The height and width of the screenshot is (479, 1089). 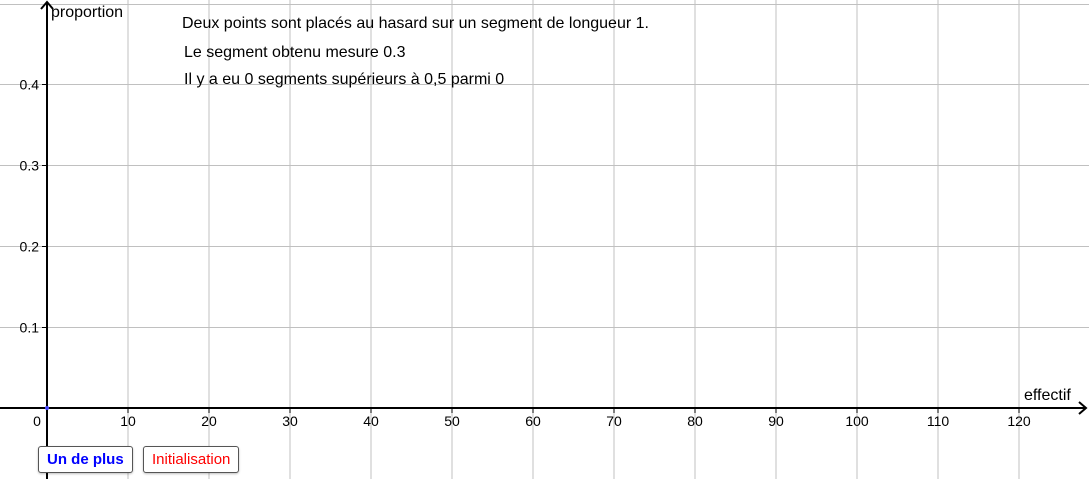 What do you see at coordinates (614, 421) in the screenshot?
I see `x-tick-label: 70` at bounding box center [614, 421].